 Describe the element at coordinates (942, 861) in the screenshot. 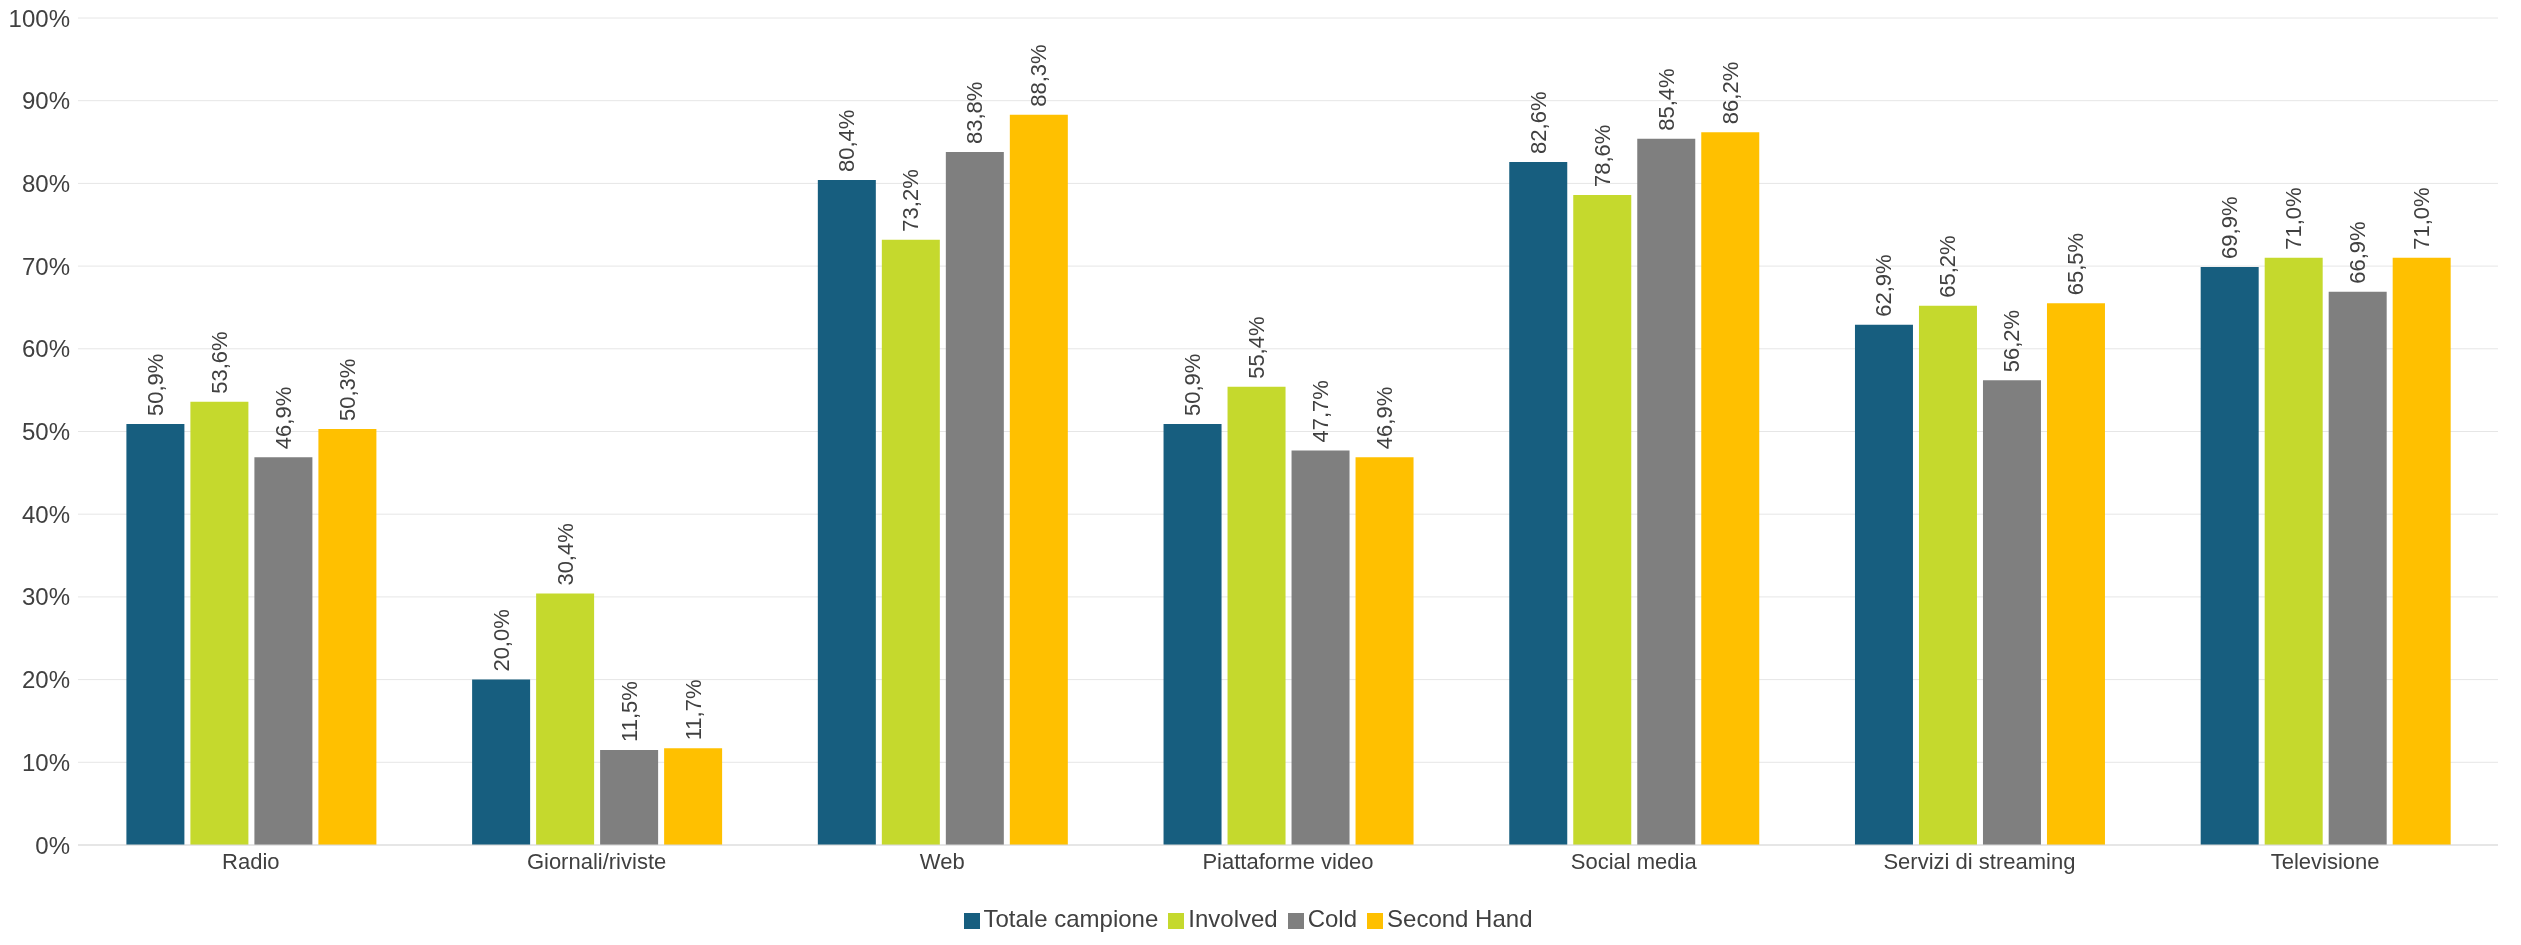

I see `x-tick-label: Web` at that location.